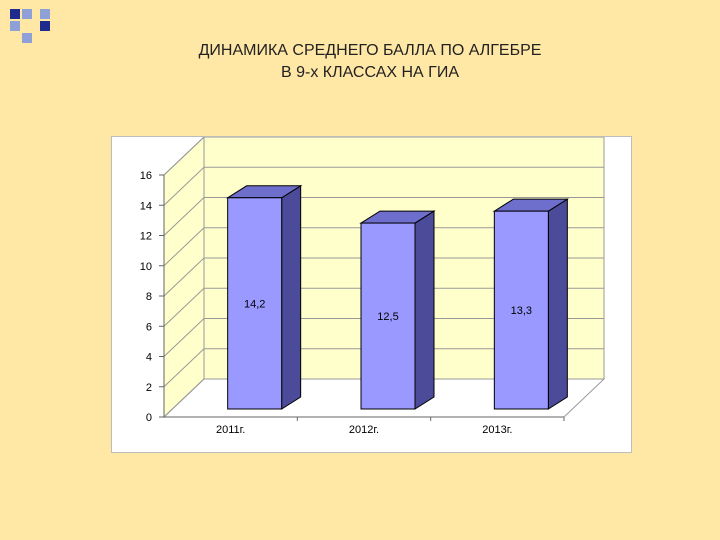  I want to click on x-tick-label: 2012г., so click(364, 430).